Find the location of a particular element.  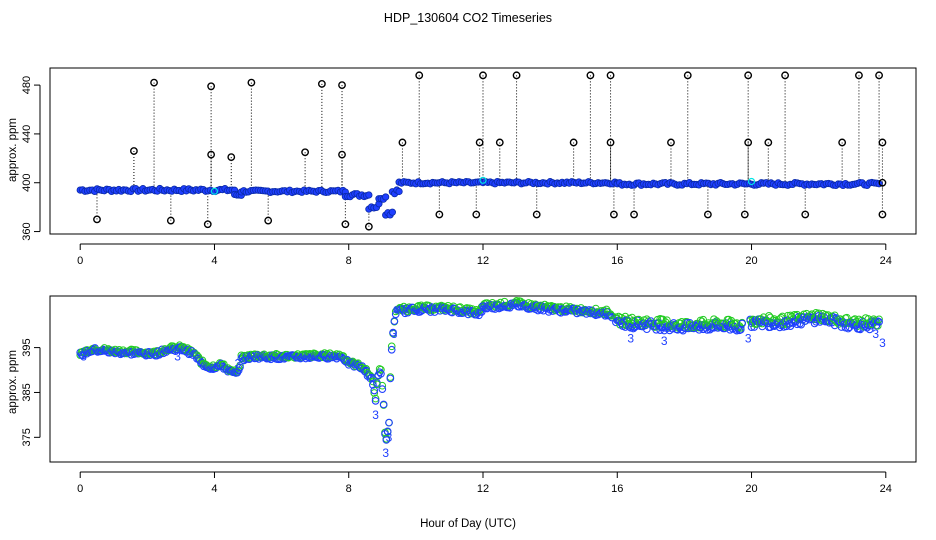

bottom-y-tick-label: 375 is located at coordinates (27, 437).